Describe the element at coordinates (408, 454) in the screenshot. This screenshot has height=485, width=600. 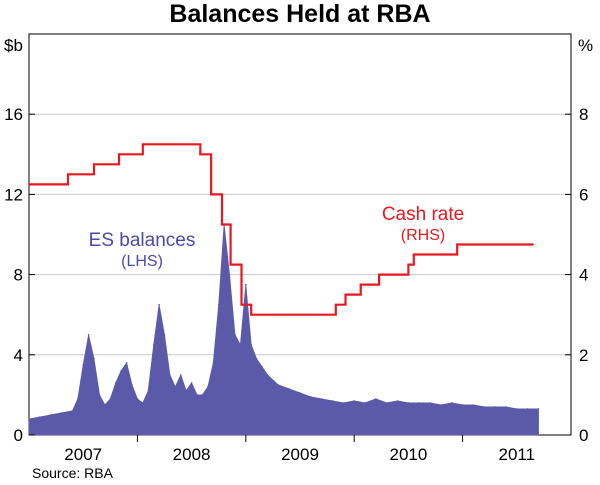
I see `x-tick-label-3: 2010` at that location.